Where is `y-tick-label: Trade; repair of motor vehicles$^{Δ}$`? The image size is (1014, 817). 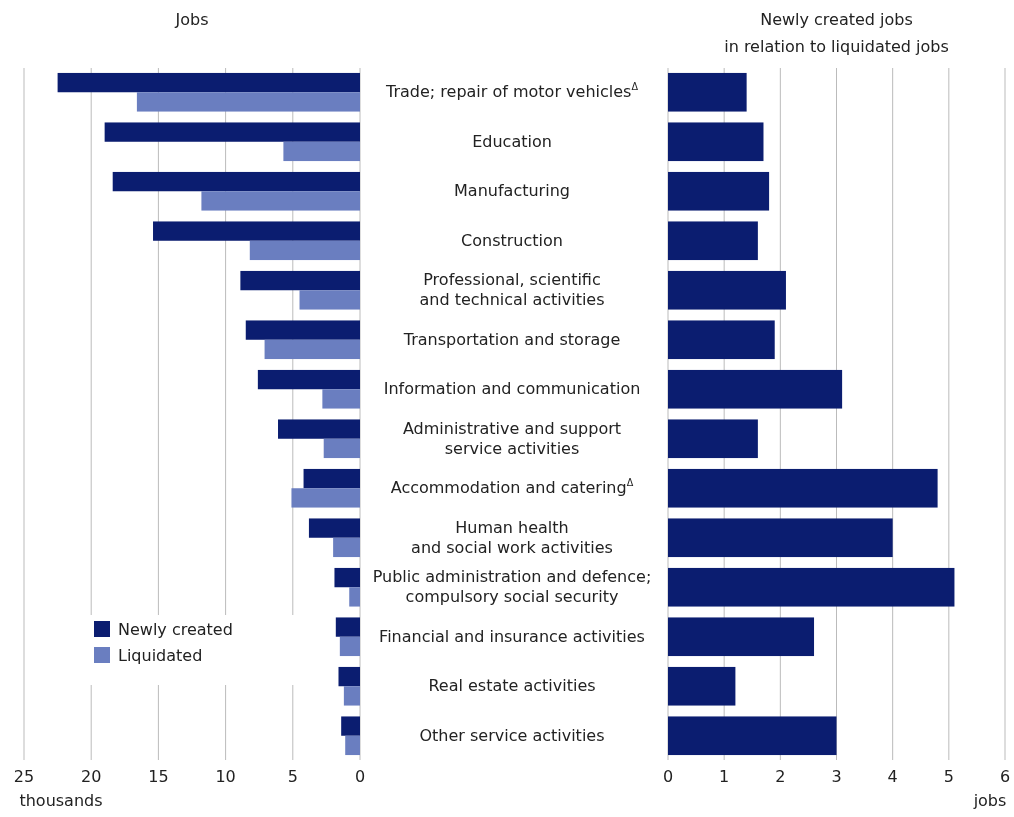
y-tick-label: Trade; repair of motor vehicles$^{Δ}$ is located at coordinates (512, 90).